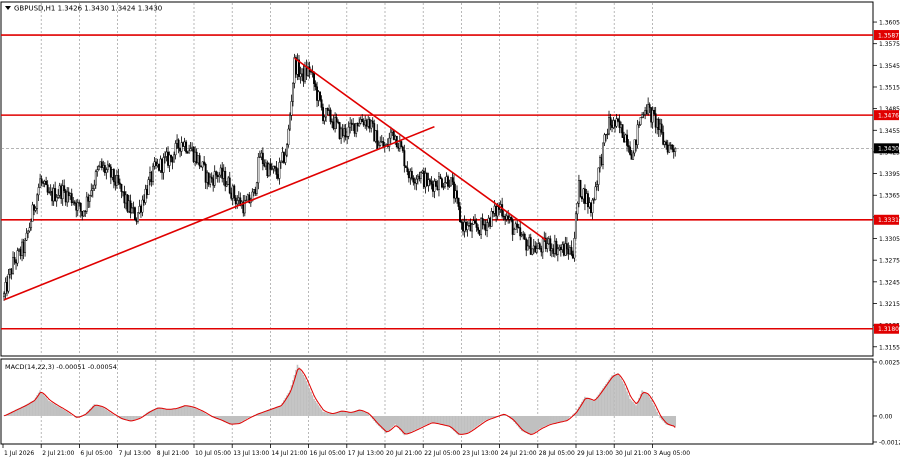  I want to click on price-tick-label: 1.3515, so click(889, 87).